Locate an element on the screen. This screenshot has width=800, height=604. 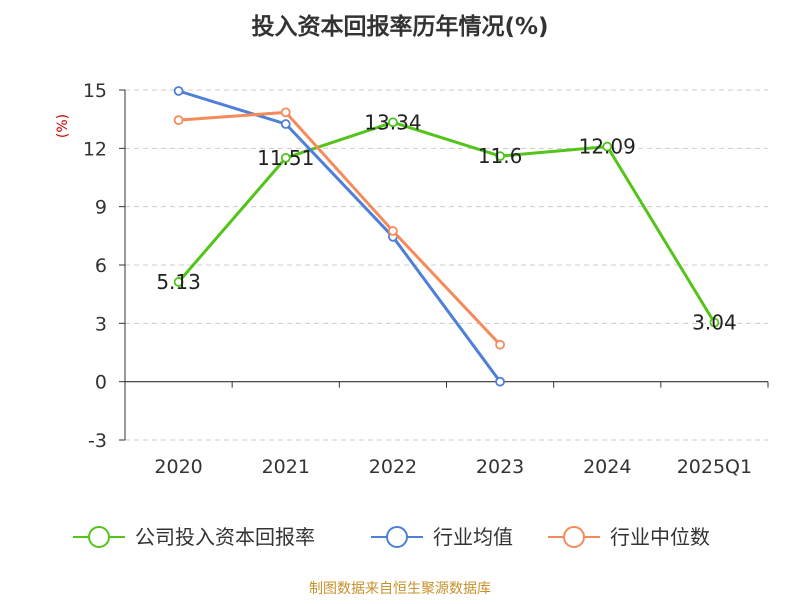
x-tick-label: 2025Q1 is located at coordinates (714, 467).